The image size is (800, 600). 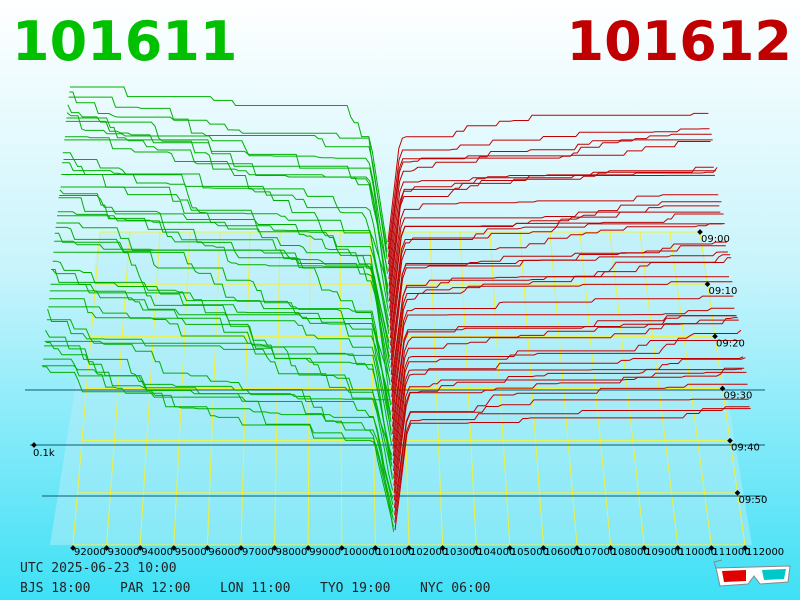 I want to click on price-tick-label: 98000, so click(x=292, y=552).